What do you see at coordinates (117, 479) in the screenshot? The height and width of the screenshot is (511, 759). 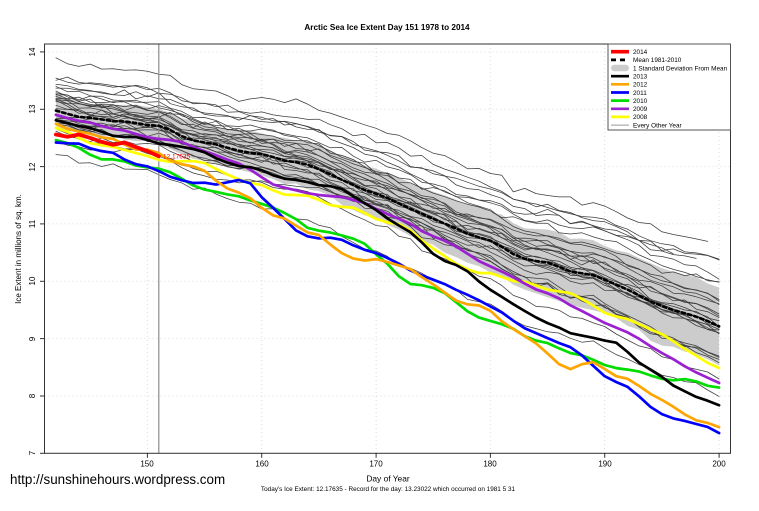 I see `svg-text:http://sunshinehours.wordpress: http://sunshinehours.wordpress.com` at bounding box center [117, 479].